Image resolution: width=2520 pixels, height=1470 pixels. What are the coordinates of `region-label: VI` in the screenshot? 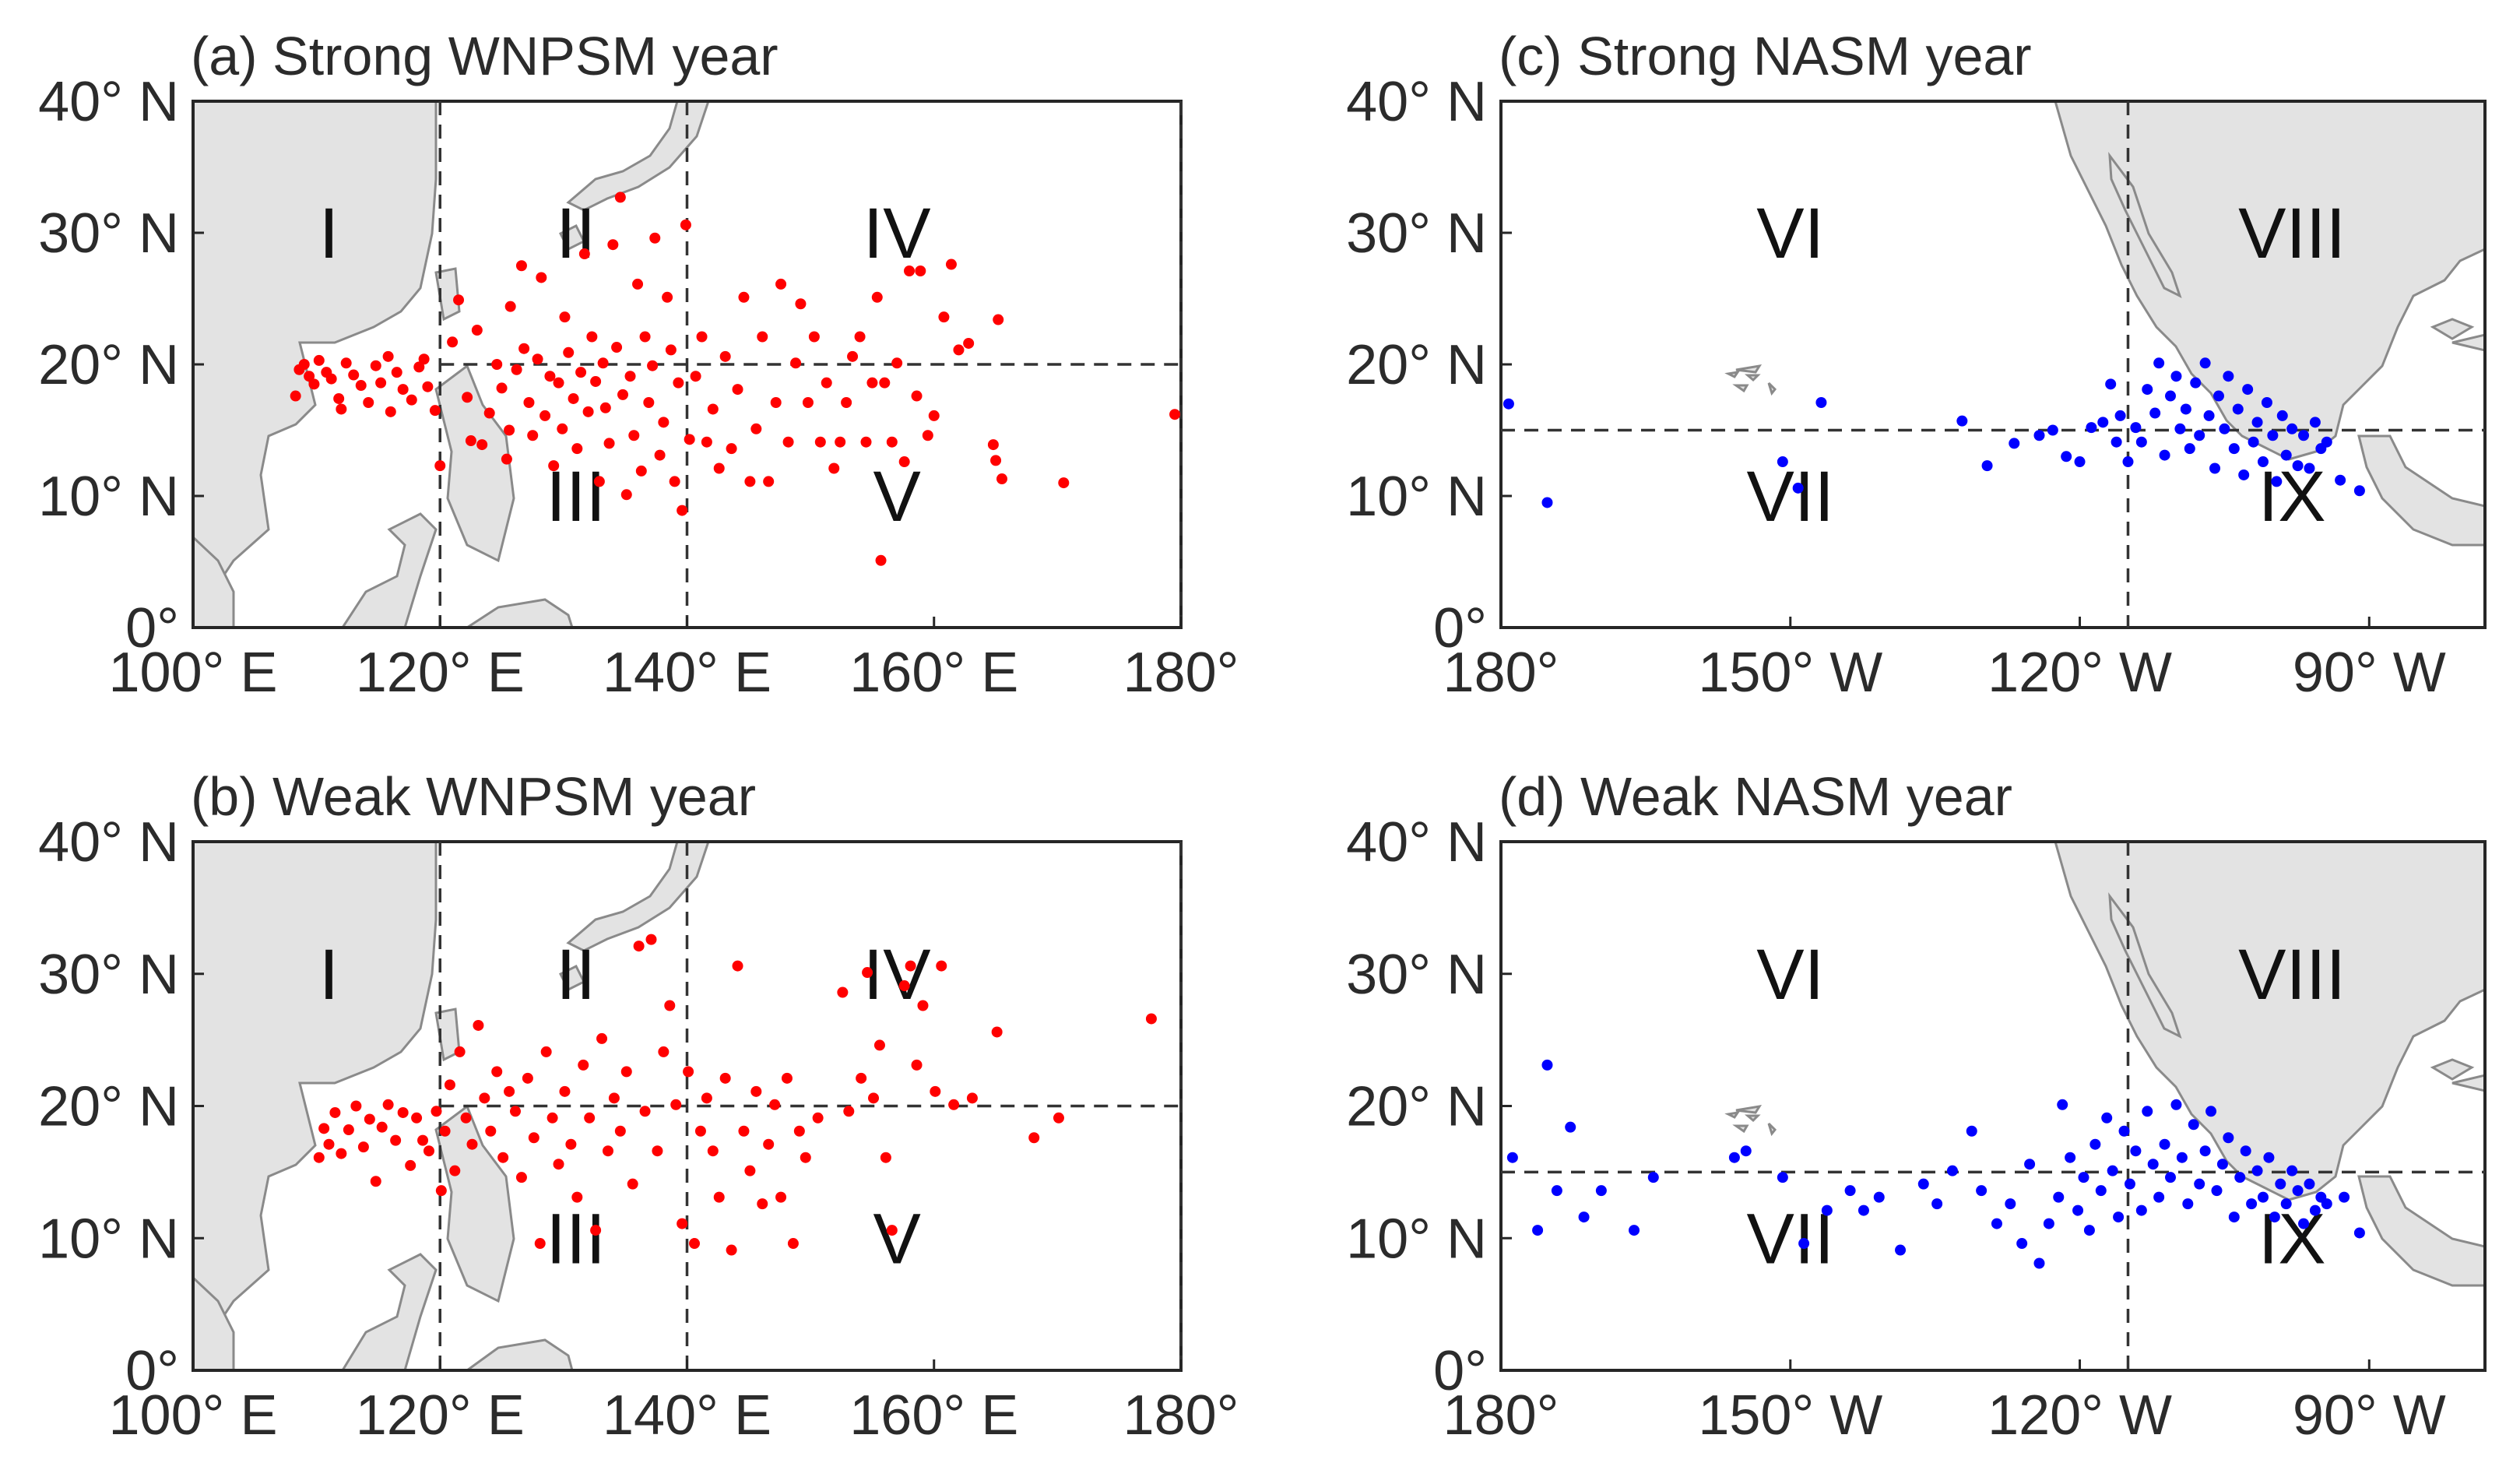 It's located at (1790, 975).